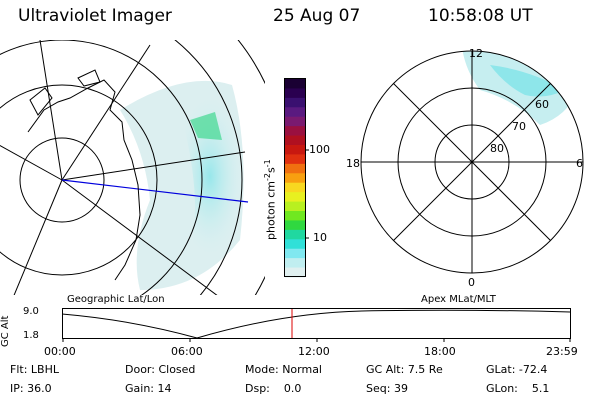  Describe the element at coordinates (353, 163) in the screenshot. I see `mlt-label-18: 18` at that location.